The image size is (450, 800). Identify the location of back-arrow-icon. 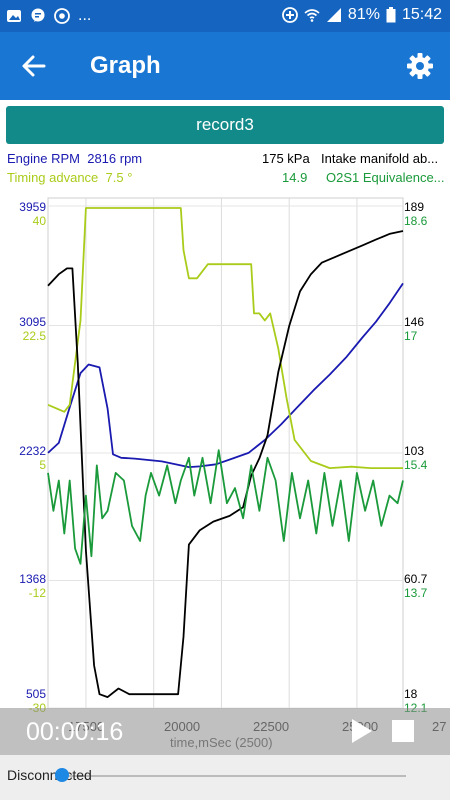
(34, 66).